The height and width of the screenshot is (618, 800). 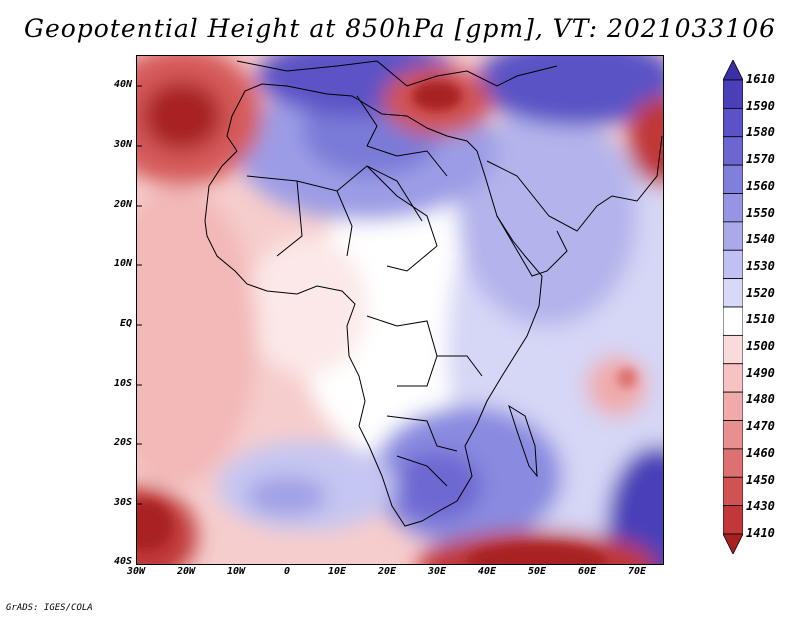 I want to click on lon-label-60e: 60E, so click(x=587, y=571).